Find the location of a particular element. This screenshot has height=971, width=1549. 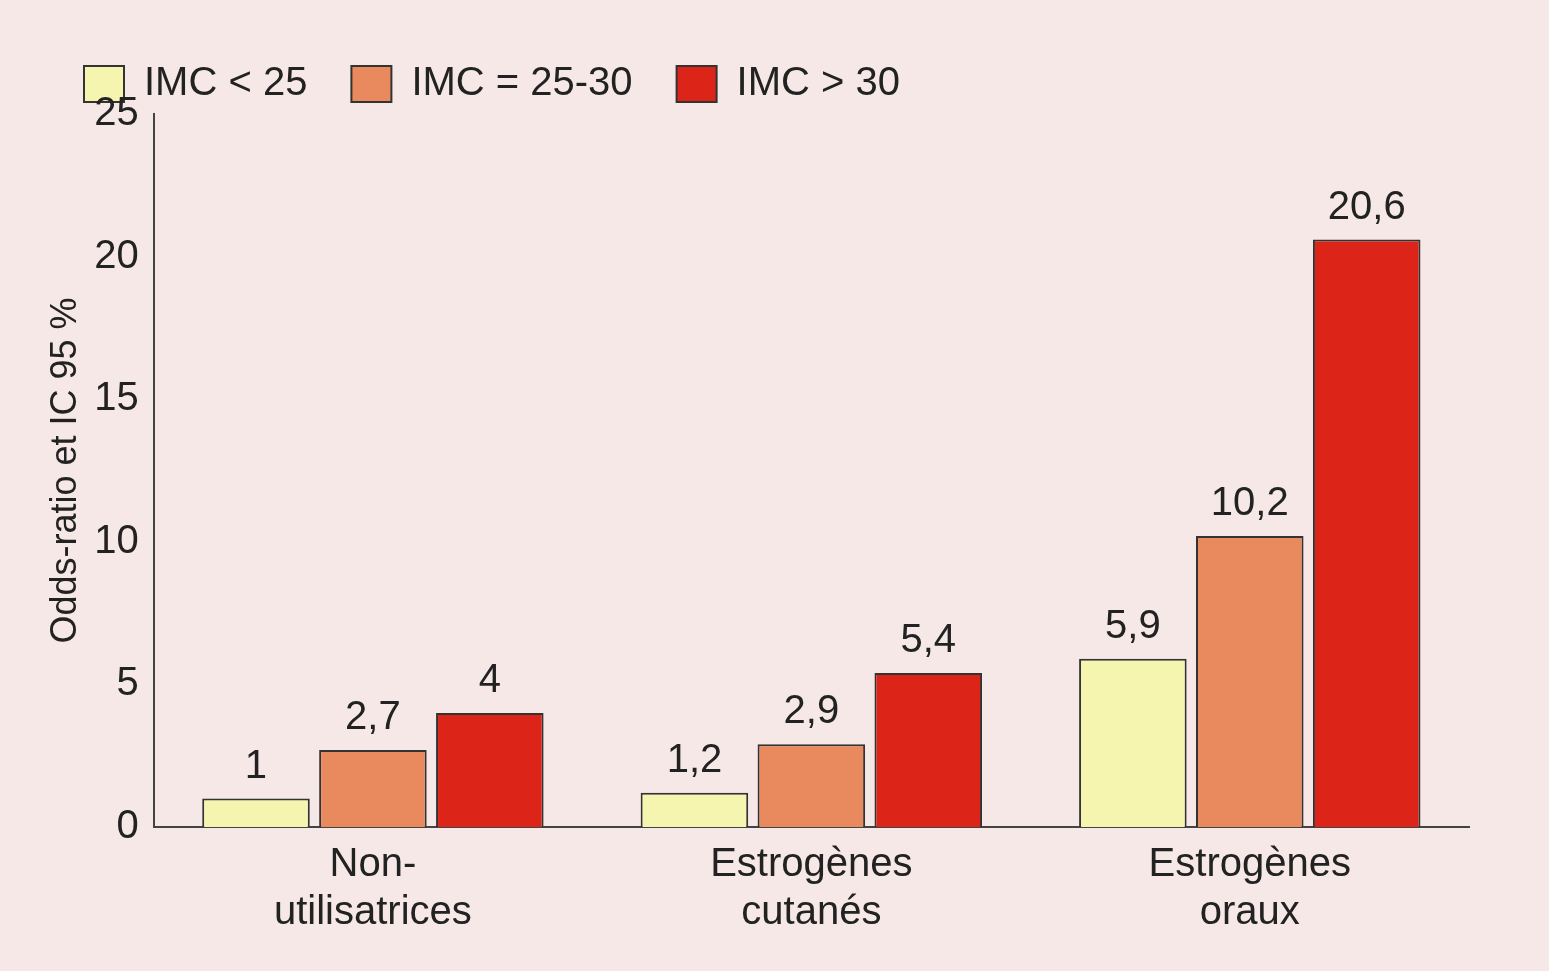

data-label: 10,2 is located at coordinates (1249, 501).